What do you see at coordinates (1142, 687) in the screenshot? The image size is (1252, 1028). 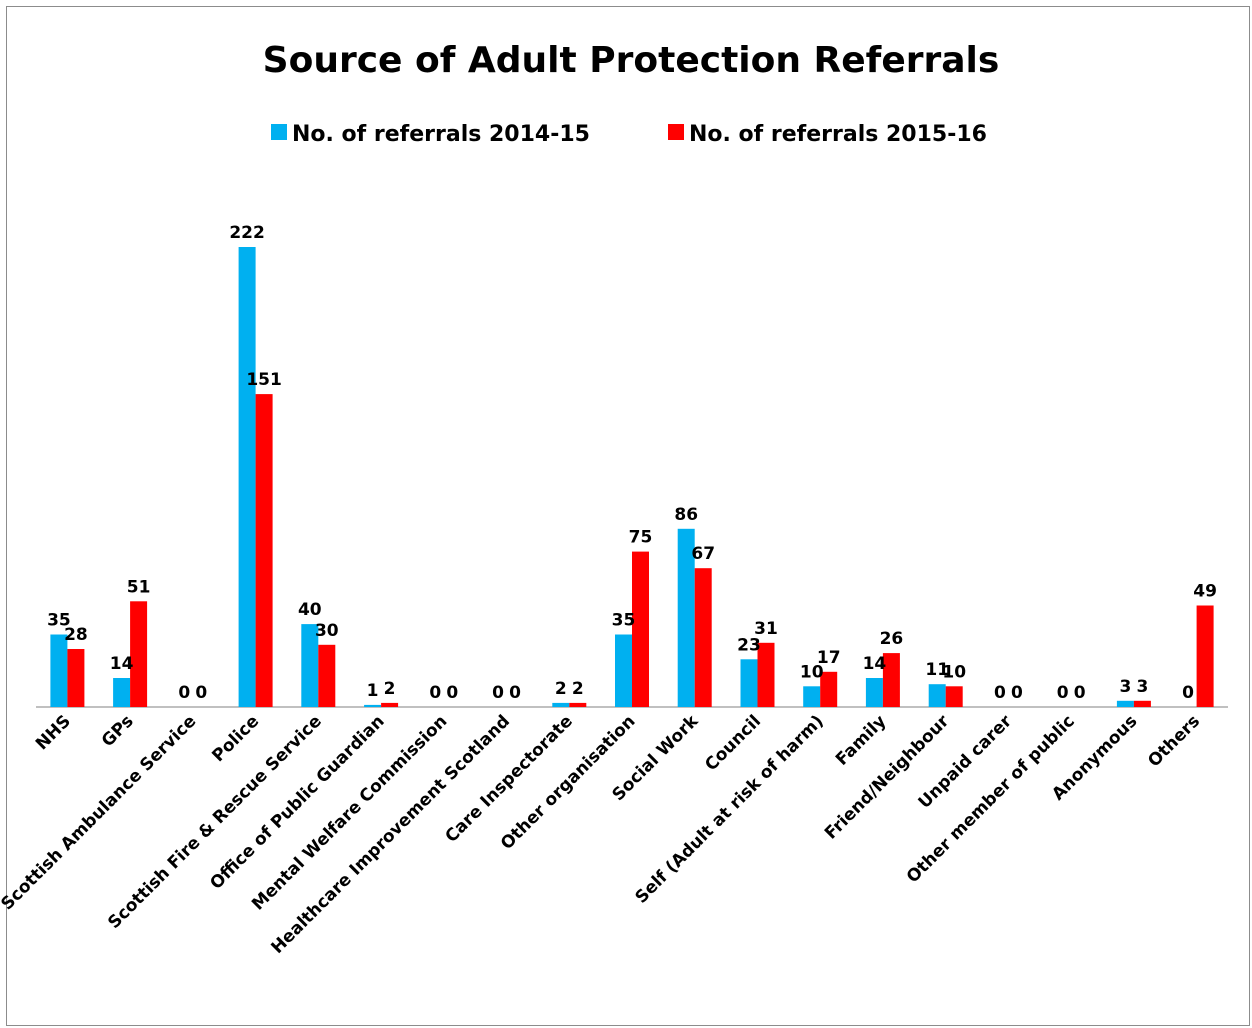 I see `data-label-anonymous-series-2: 3` at bounding box center [1142, 687].